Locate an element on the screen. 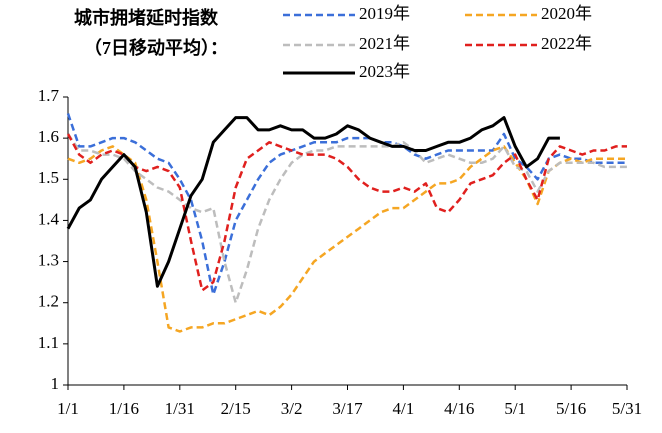  legend-label: 2019年 is located at coordinates (384, 13).